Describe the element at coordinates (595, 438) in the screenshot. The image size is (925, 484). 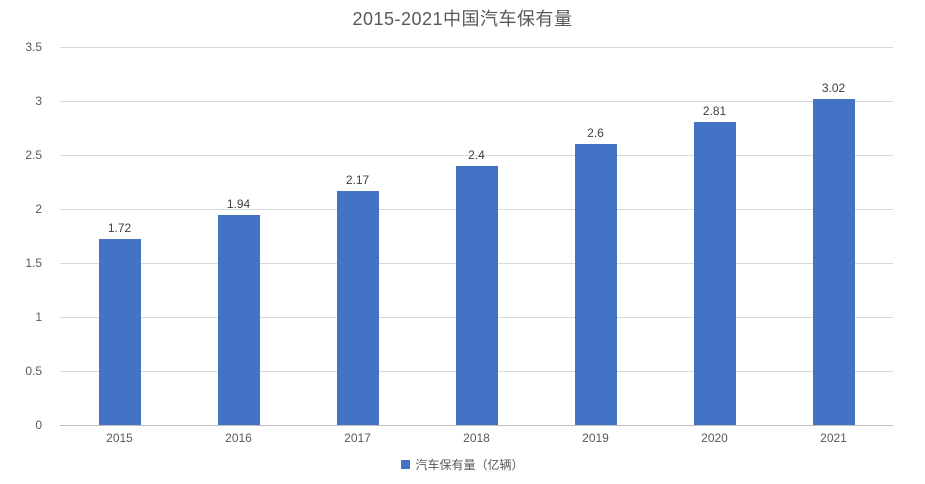
I see `x-tick-label: 2019` at that location.